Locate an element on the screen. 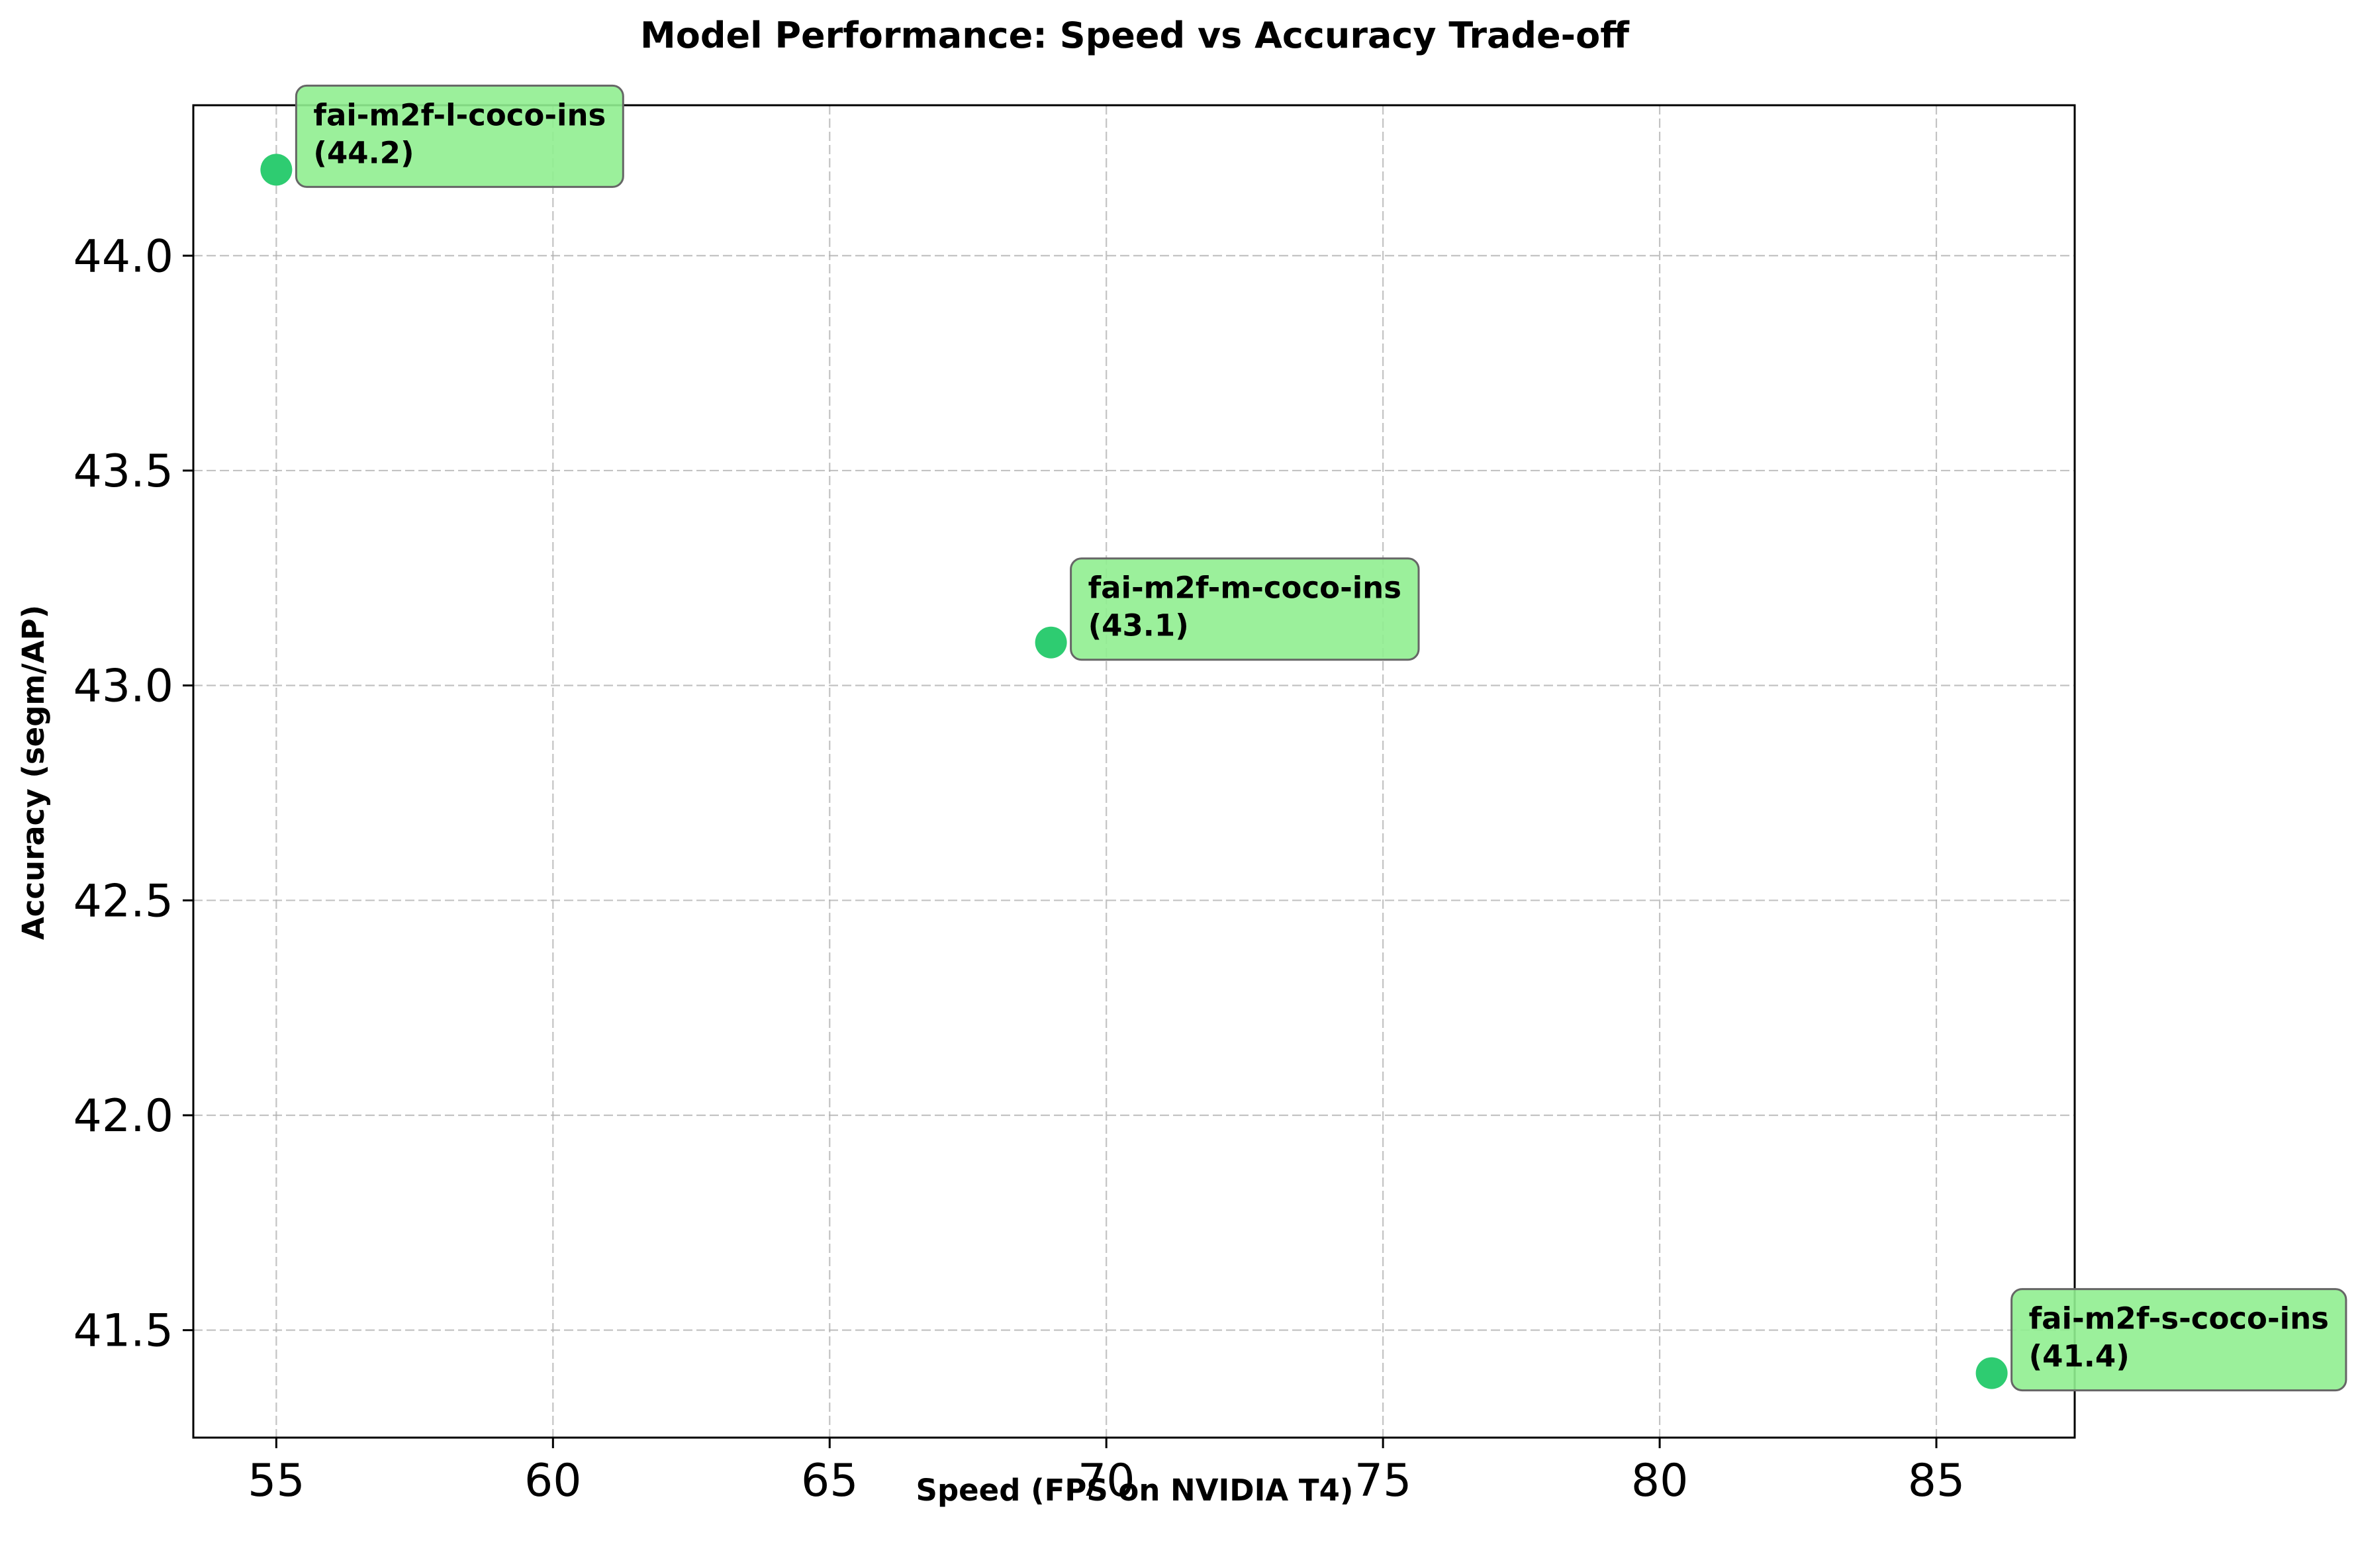 Image resolution: width=2362 pixels, height=1568 pixels. x-tick-label: 65 is located at coordinates (830, 1481).